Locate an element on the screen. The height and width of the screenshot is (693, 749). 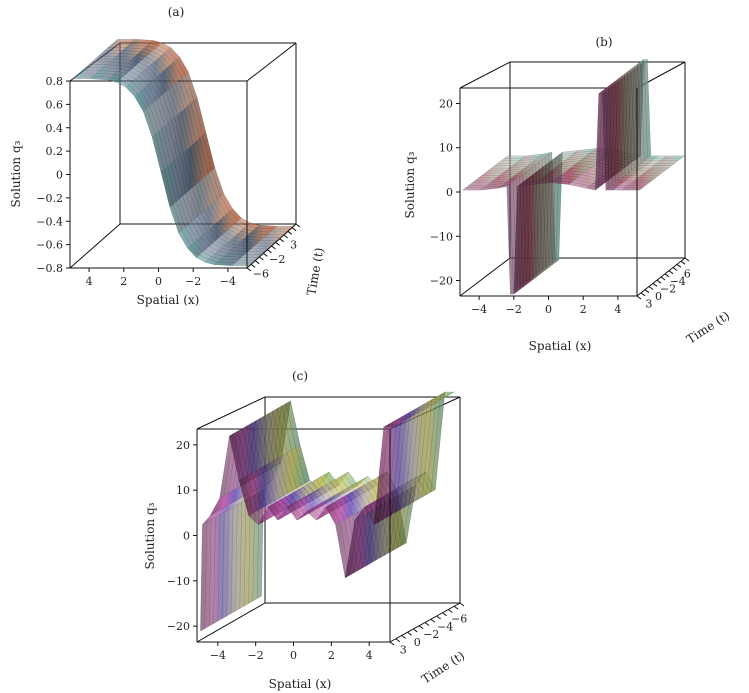
t-tick-label-c: 0 is located at coordinates (417, 642).